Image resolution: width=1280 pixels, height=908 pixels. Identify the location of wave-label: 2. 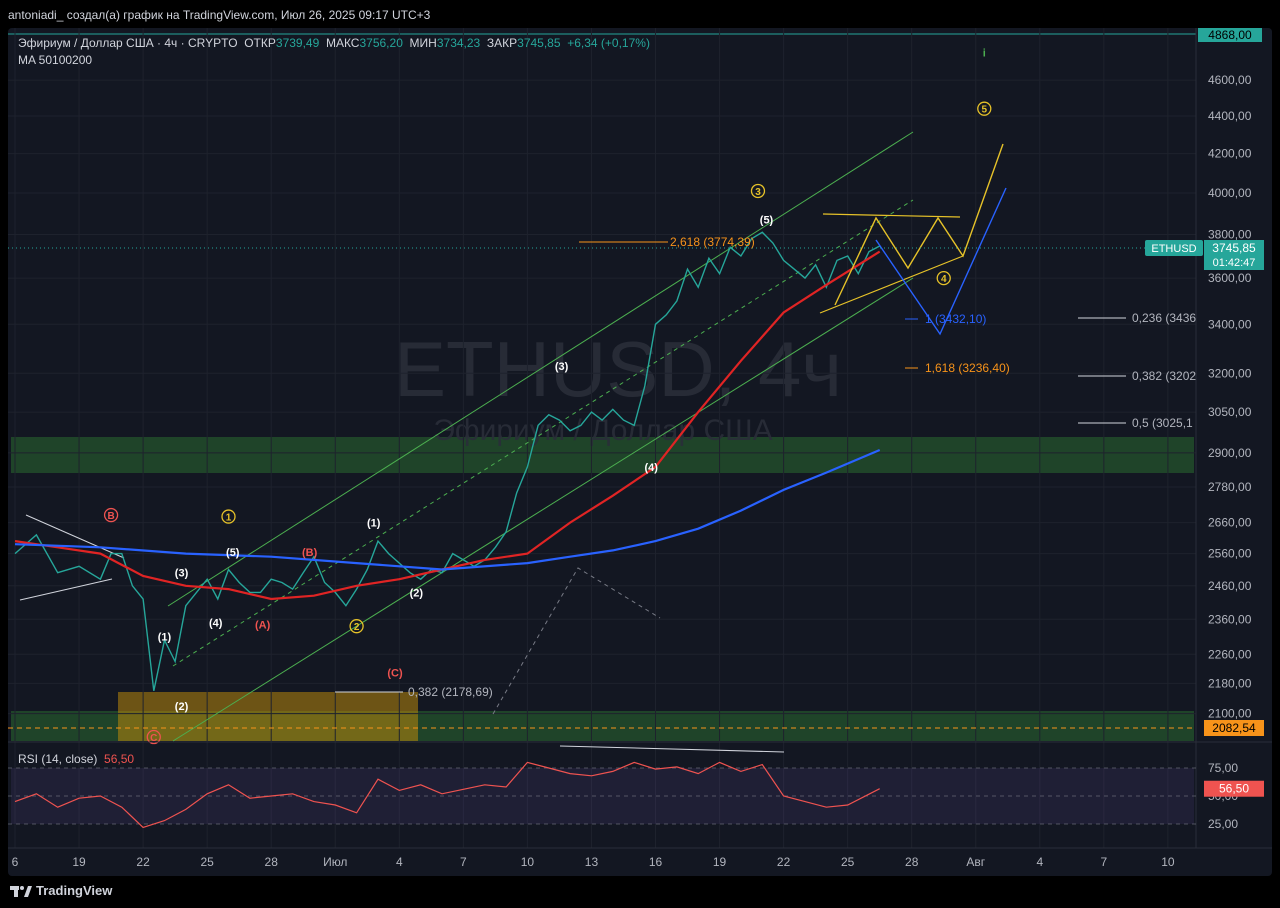
(357, 627).